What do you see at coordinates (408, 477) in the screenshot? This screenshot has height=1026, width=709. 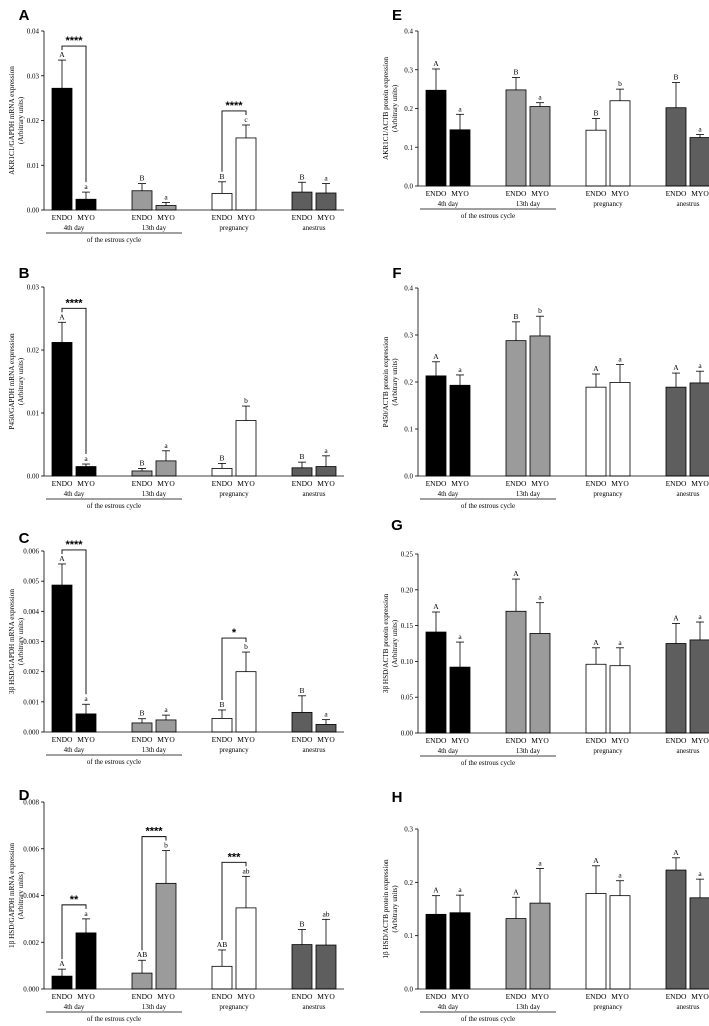 I see `y-tick-label: 0.0` at bounding box center [408, 477].